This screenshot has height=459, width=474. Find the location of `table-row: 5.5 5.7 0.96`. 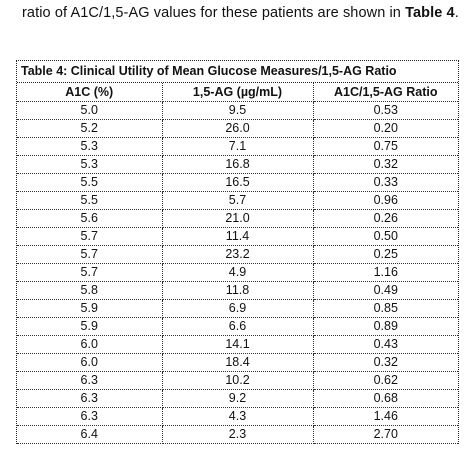

table-row: 5.5 5.7 0.96 is located at coordinates (237, 200).